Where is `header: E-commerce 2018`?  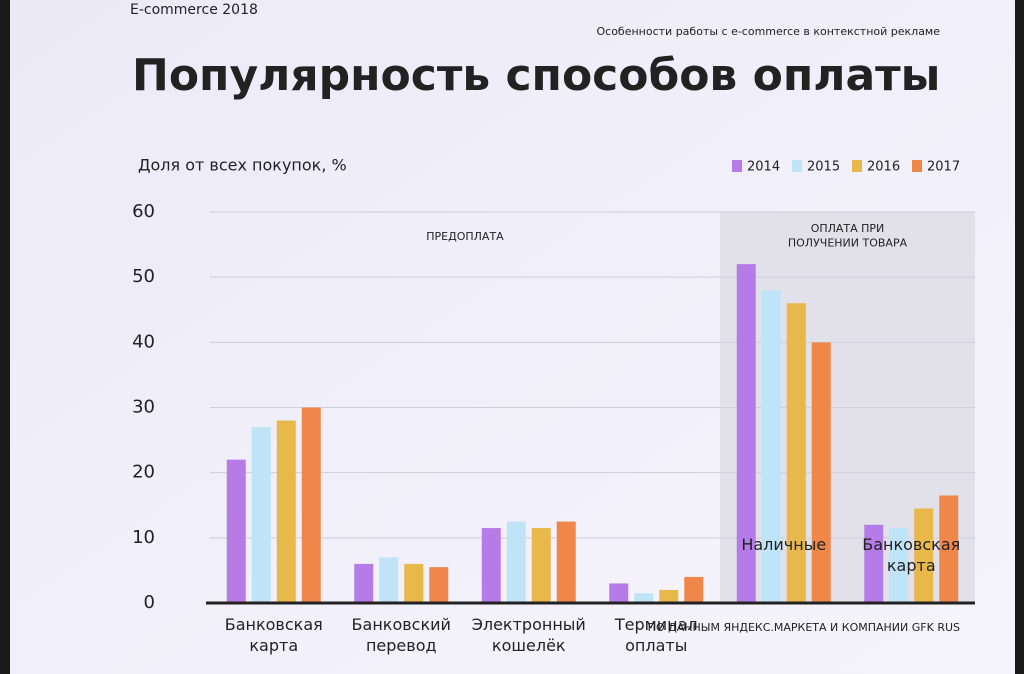 header: E-commerce 2018 is located at coordinates (194, 10).